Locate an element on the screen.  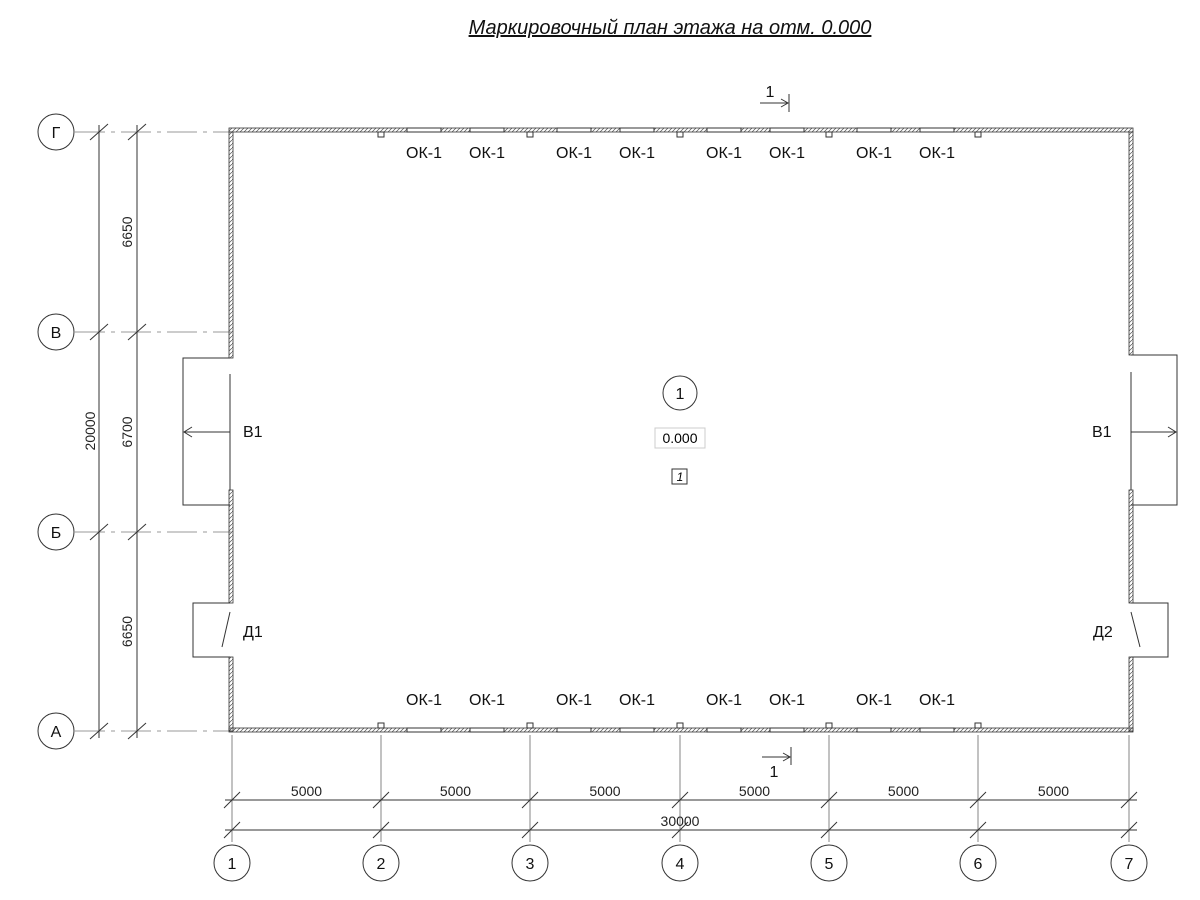
axis-label: 7 is located at coordinates (1129, 864).